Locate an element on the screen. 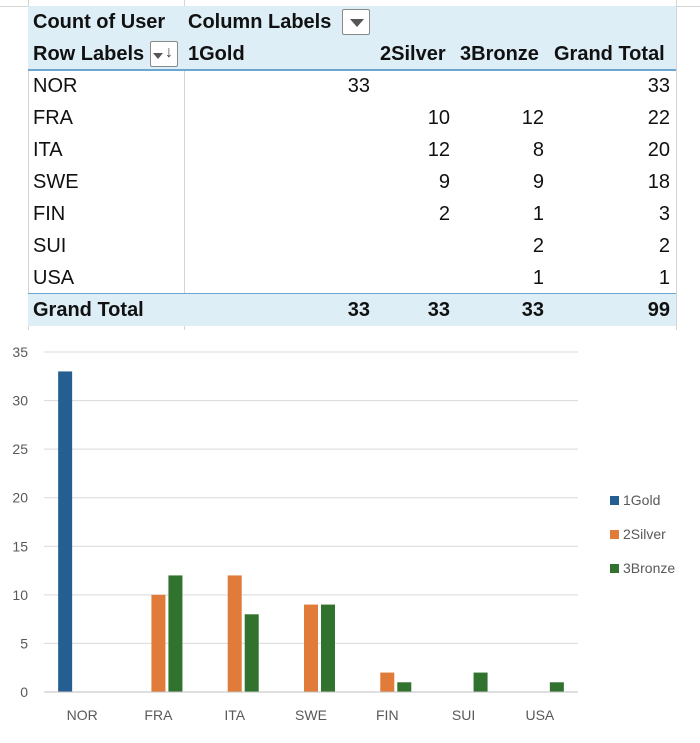 This screenshot has height=743, width=700. pivot-row-ita: ITA 12 8 20 is located at coordinates (352, 150).